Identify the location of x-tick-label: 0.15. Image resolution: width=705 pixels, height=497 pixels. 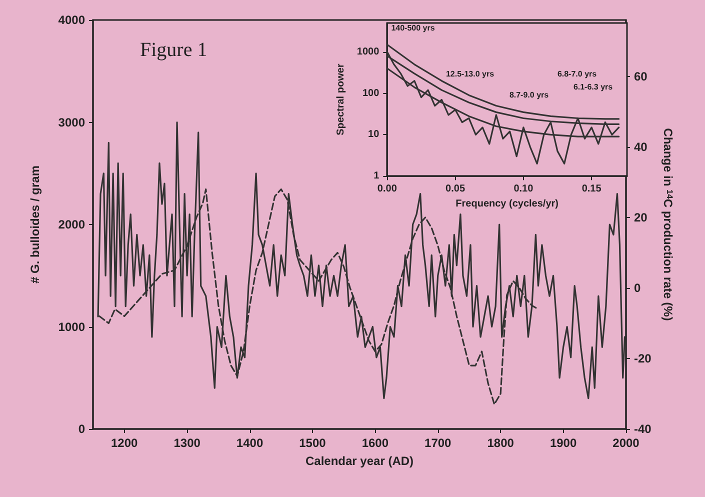
(592, 189).